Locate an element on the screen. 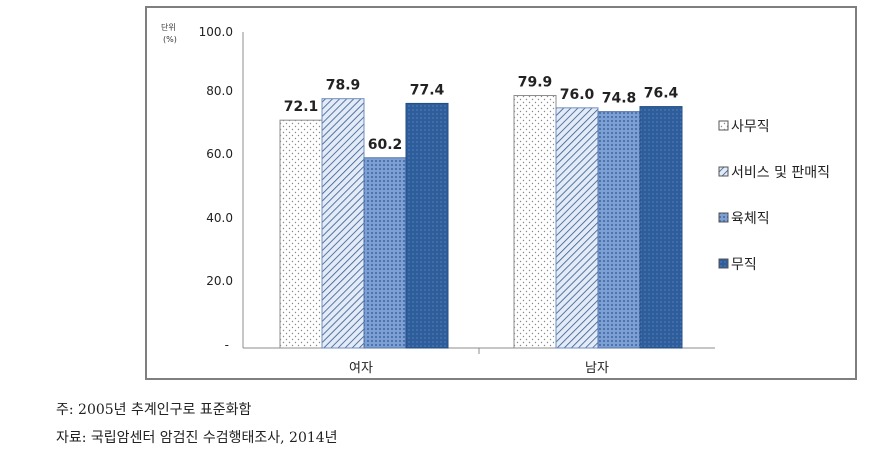 The image size is (872, 463). data-label: 78.9 is located at coordinates (343, 86).